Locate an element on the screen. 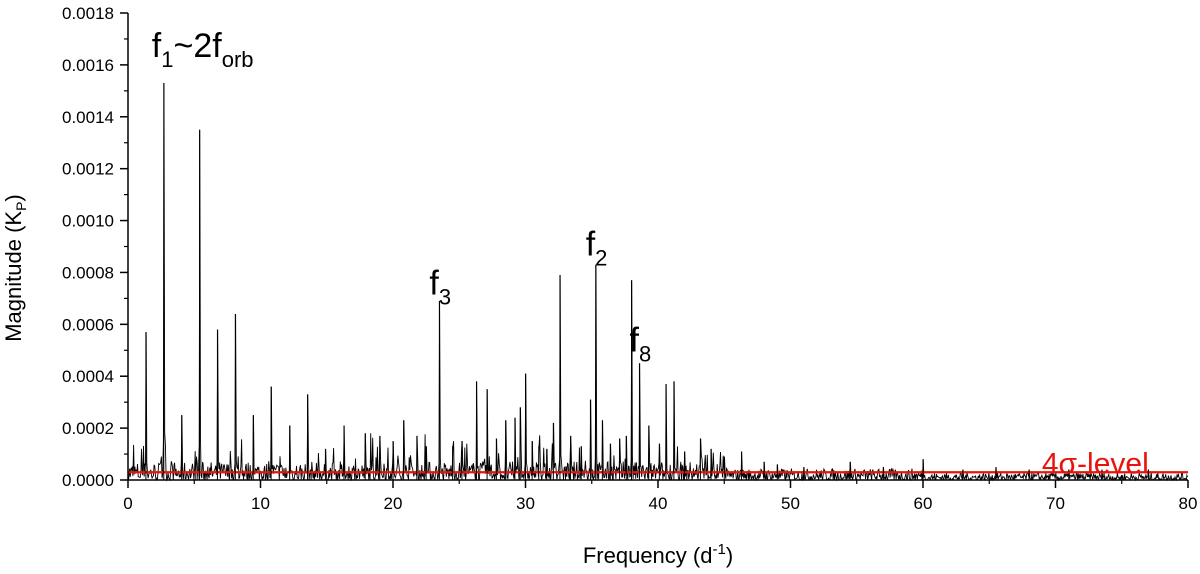 This screenshot has height=574, width=1200. annotation-f1-rest: ~2f is located at coordinates (198, 46).